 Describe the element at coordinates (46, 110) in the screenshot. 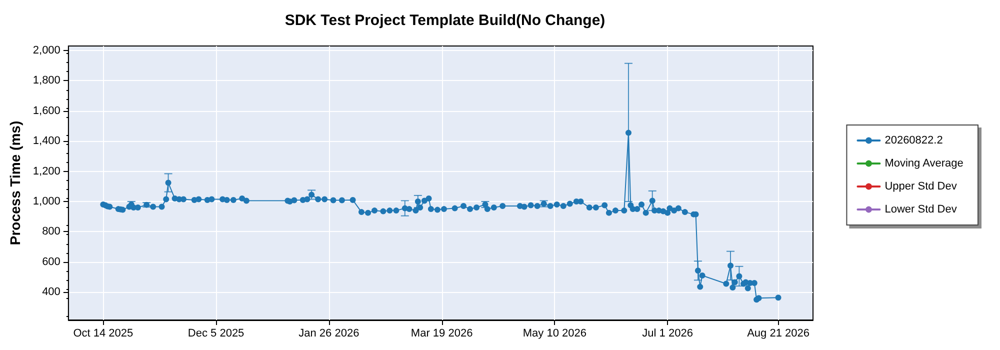

I see `y-tick-label: 1,600` at that location.